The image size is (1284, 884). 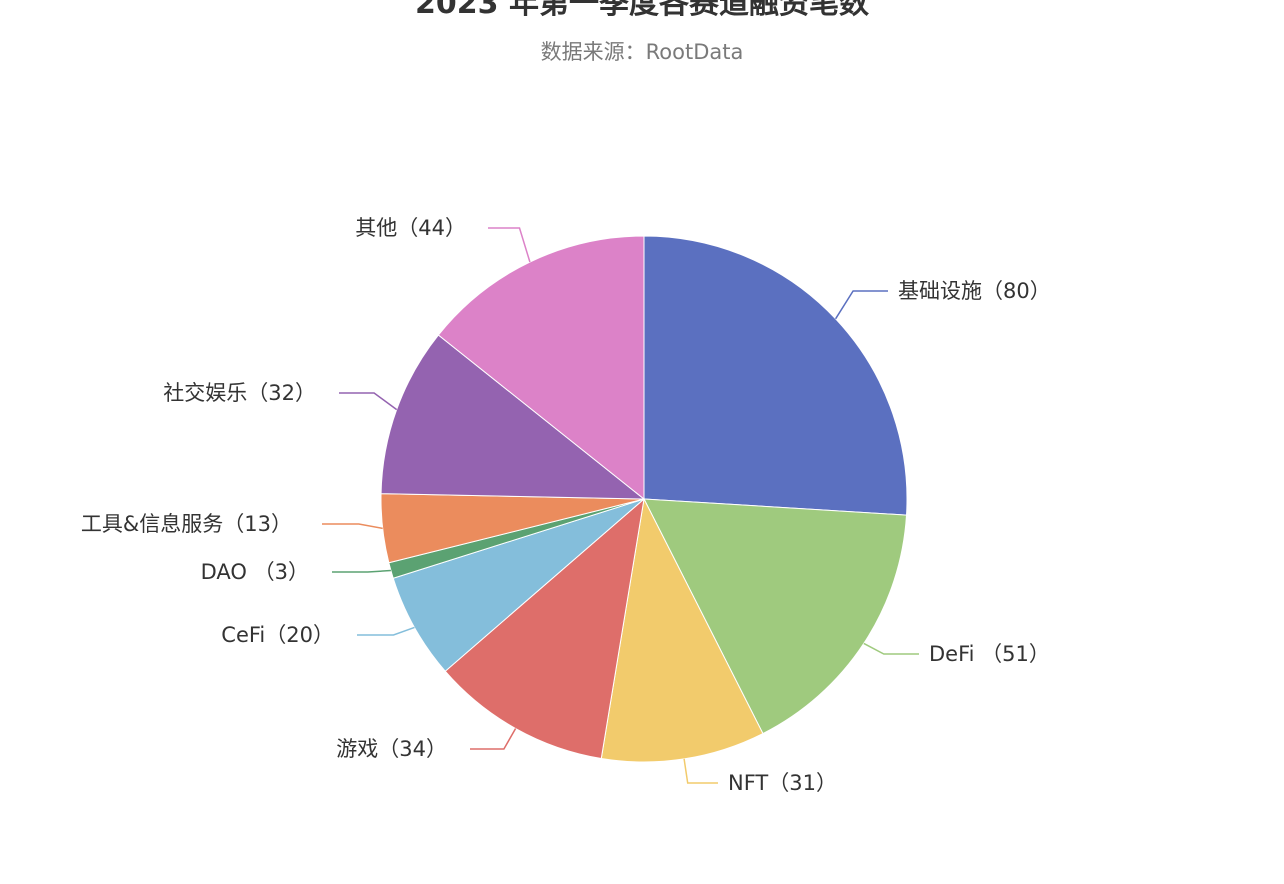 What do you see at coordinates (255, 572) in the screenshot?
I see `slice-label-6: DAO （3）` at bounding box center [255, 572].